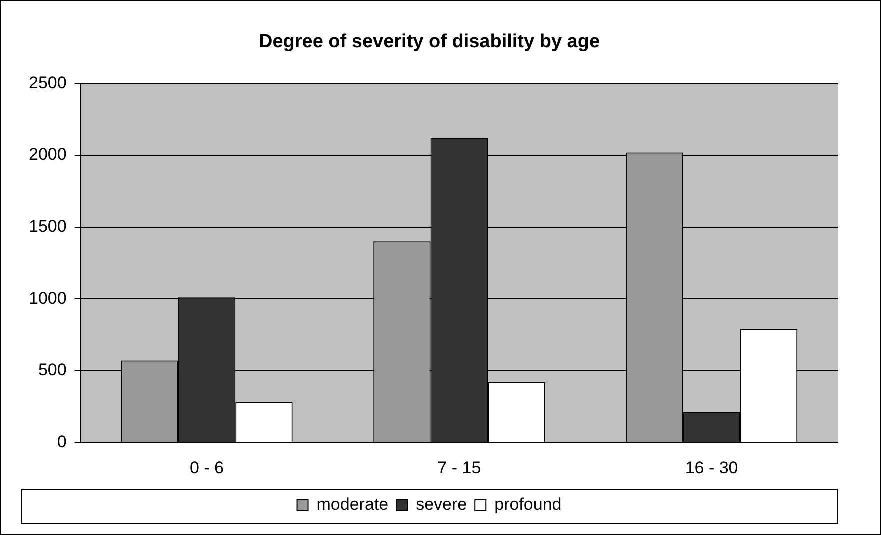 The image size is (881, 535). Describe the element at coordinates (47, 226) in the screenshot. I see `y-tick-label: 1500` at that location.